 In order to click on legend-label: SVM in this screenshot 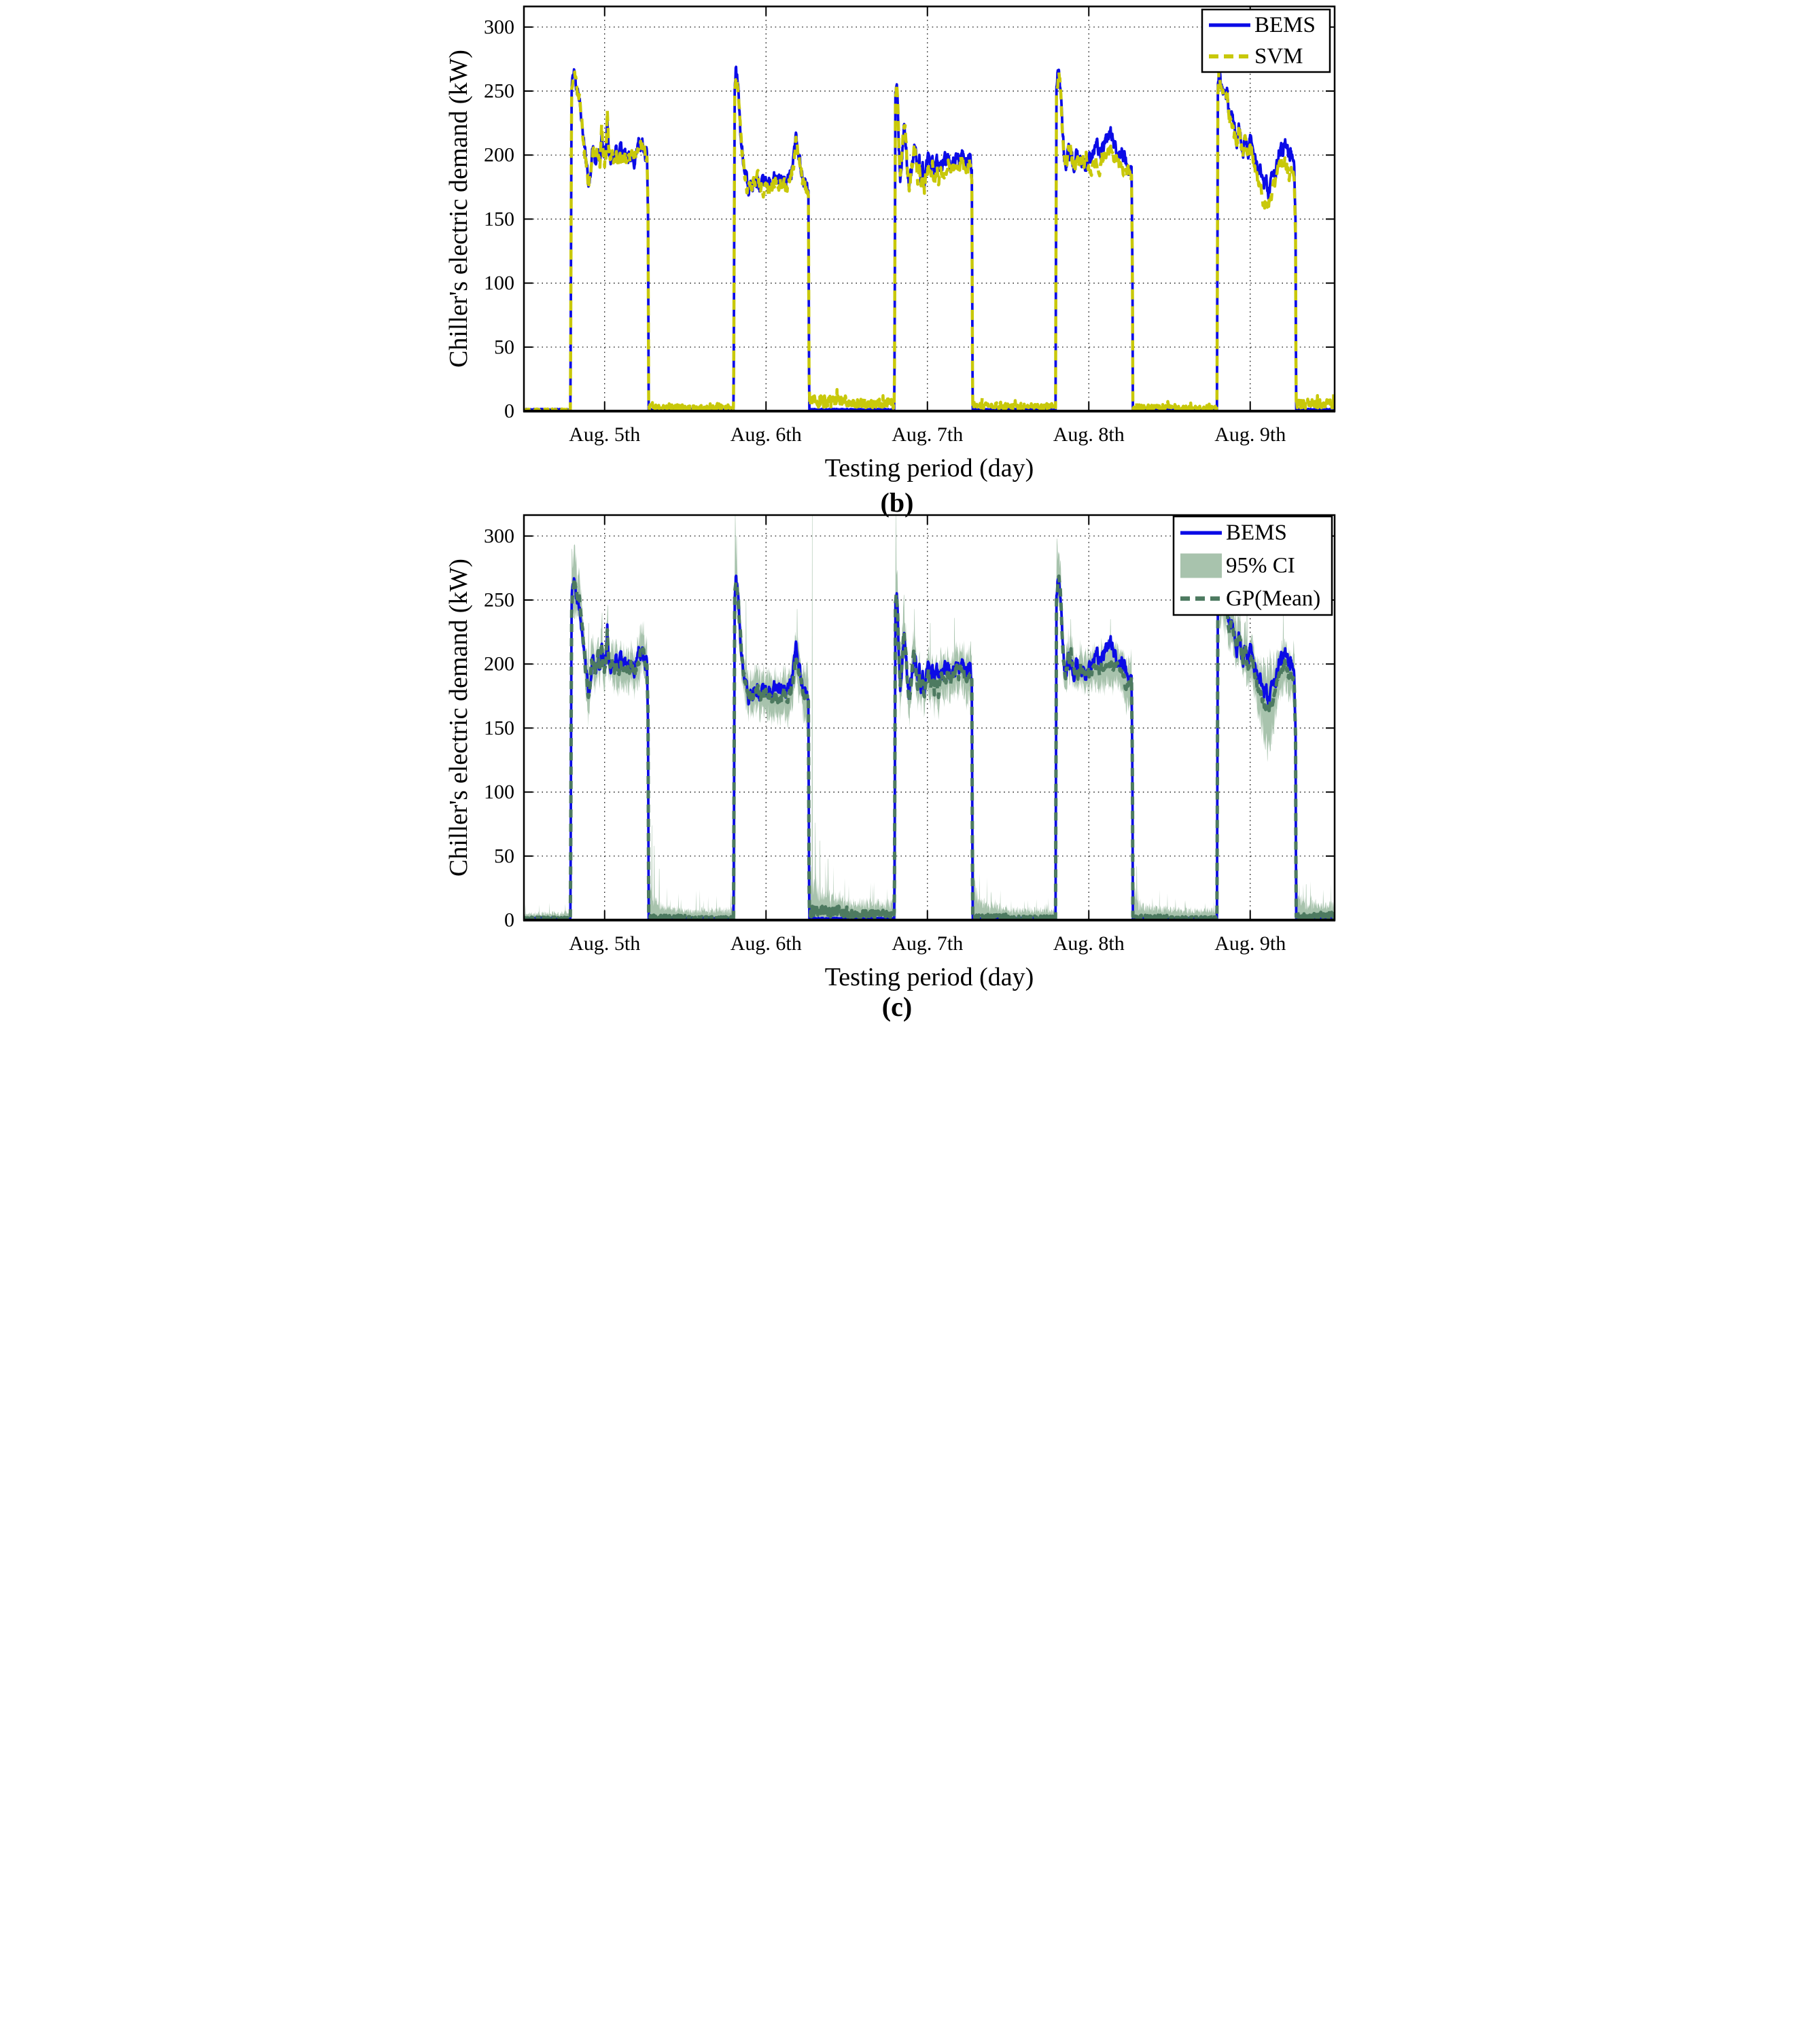, I will do `click(1278, 56)`.